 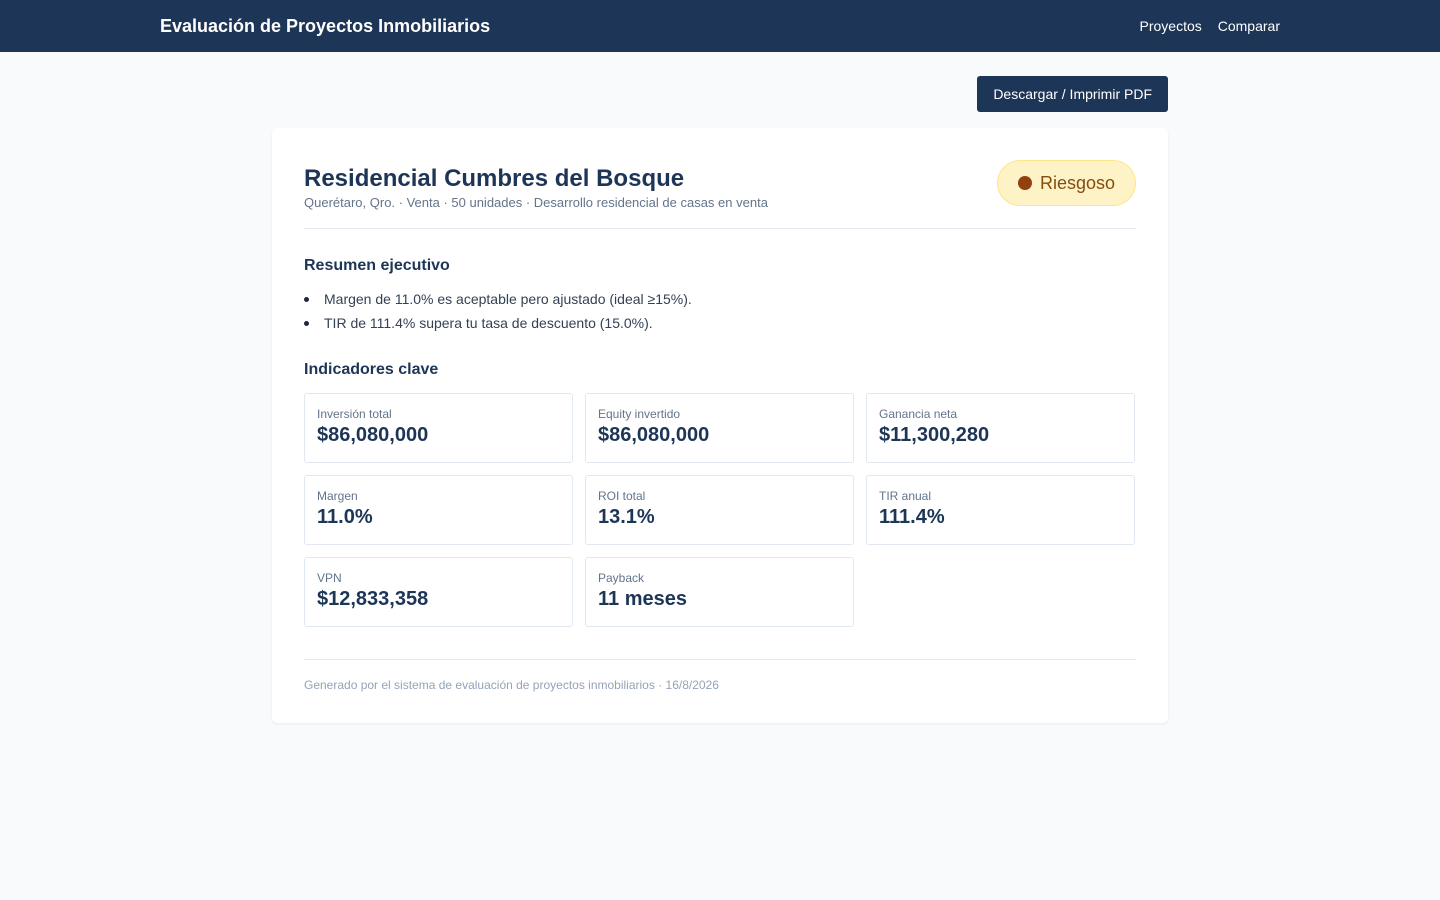 What do you see at coordinates (626, 517) in the screenshot?
I see `kpi-value: 13.1%` at bounding box center [626, 517].